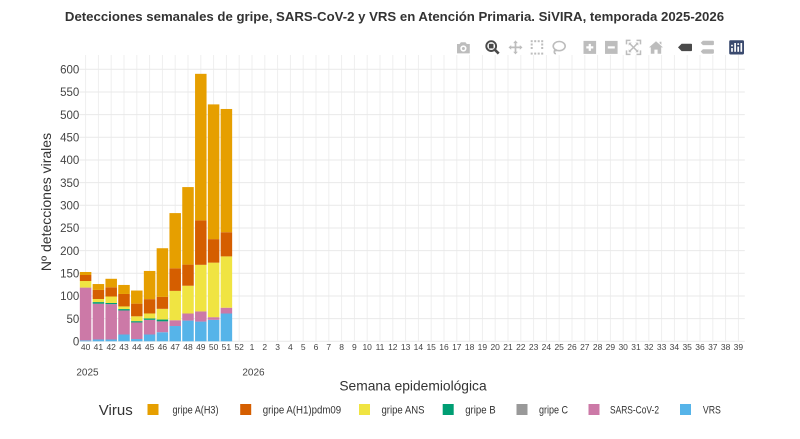 Image resolution: width=800 pixels, height=439 pixels. I want to click on svg-text: 25, so click(559, 347).